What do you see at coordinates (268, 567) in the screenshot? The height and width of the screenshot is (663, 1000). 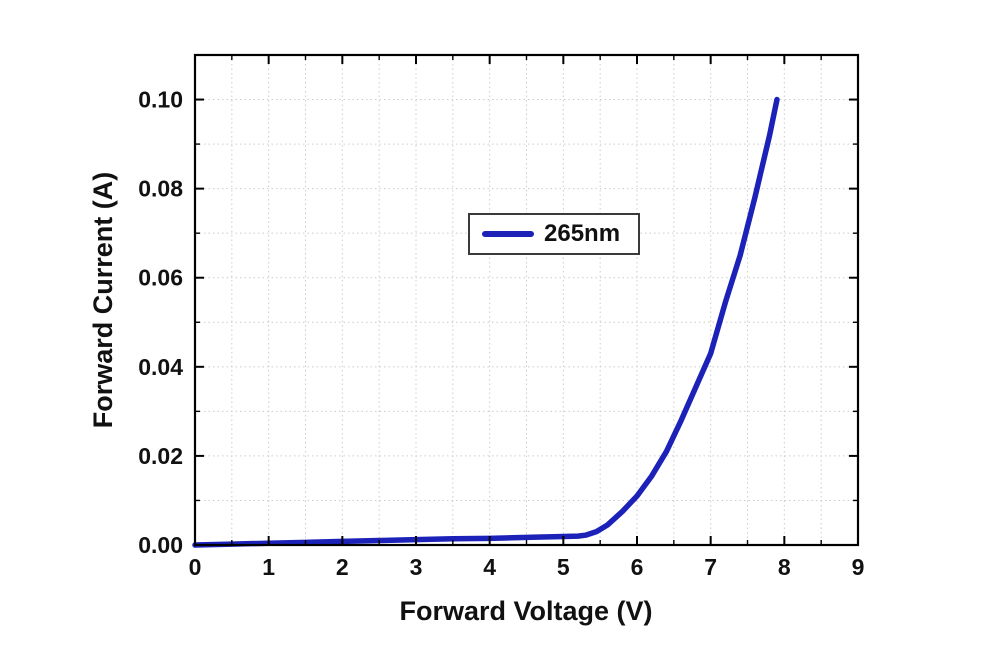 I see `x-tick-label: 1` at bounding box center [268, 567].